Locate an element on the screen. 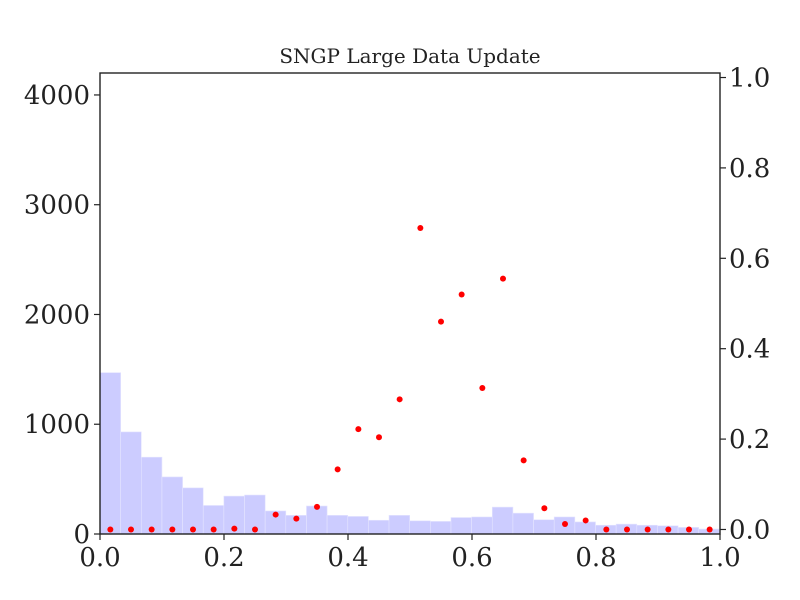 This screenshot has width=800, height=600. y-axis-right: 0.0 0.2 0.4 0.6 0.8 1.0 is located at coordinates (745, 304).